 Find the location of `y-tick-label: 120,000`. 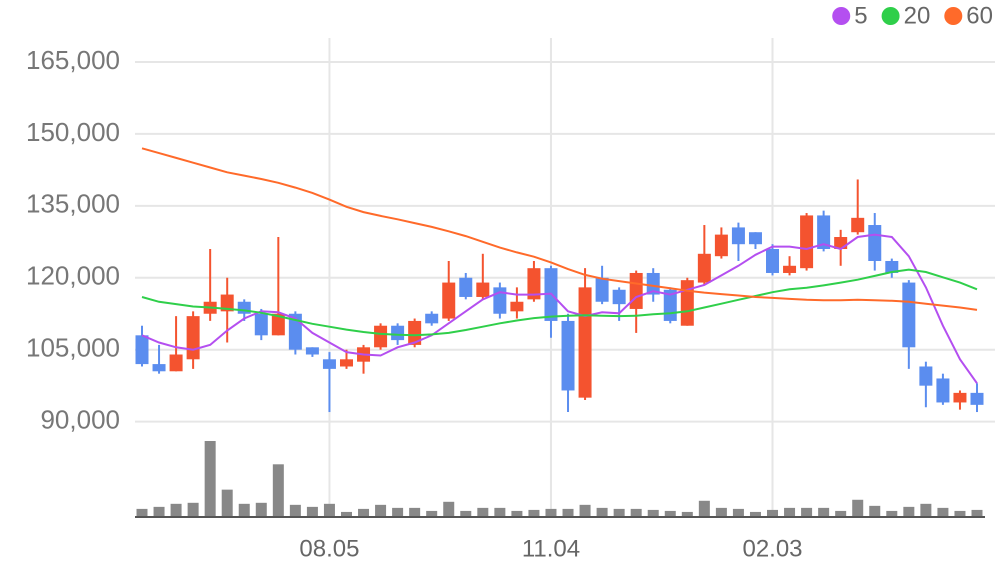

y-tick-label: 120,000 is located at coordinates (73, 276).